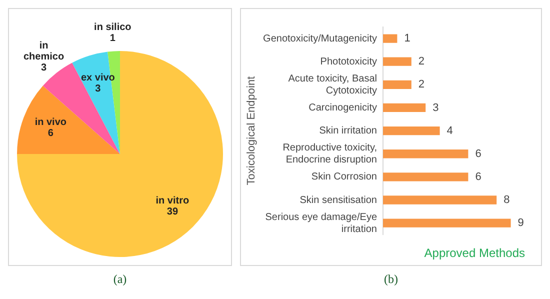  I want to click on data-label: 9, so click(521, 223).